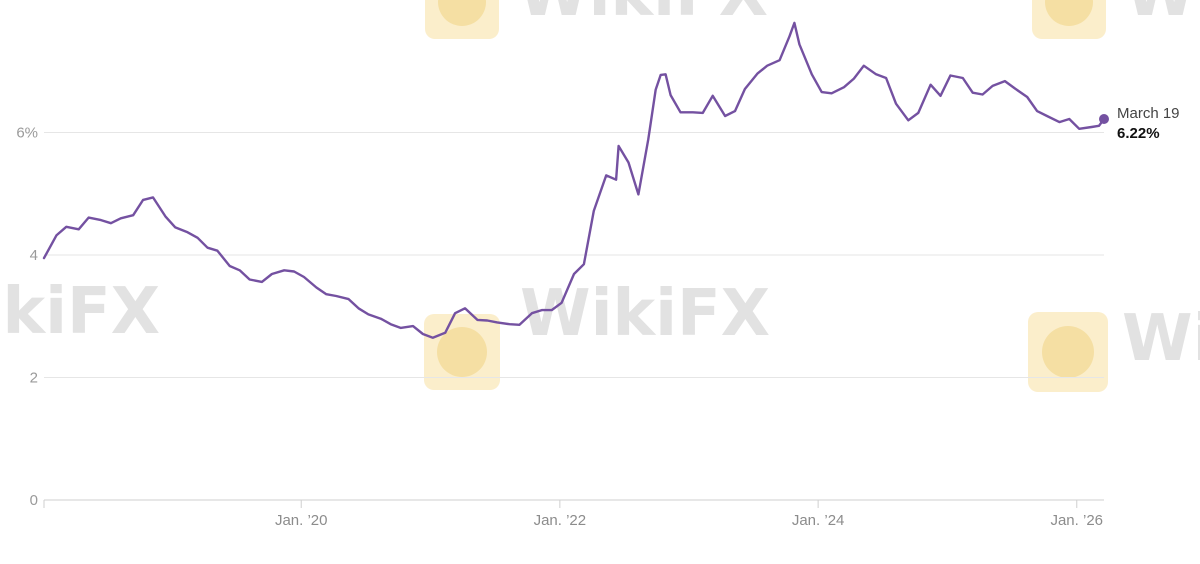 The height and width of the screenshot is (564, 1200). I want to click on y-tick-label: 0, so click(34, 500).